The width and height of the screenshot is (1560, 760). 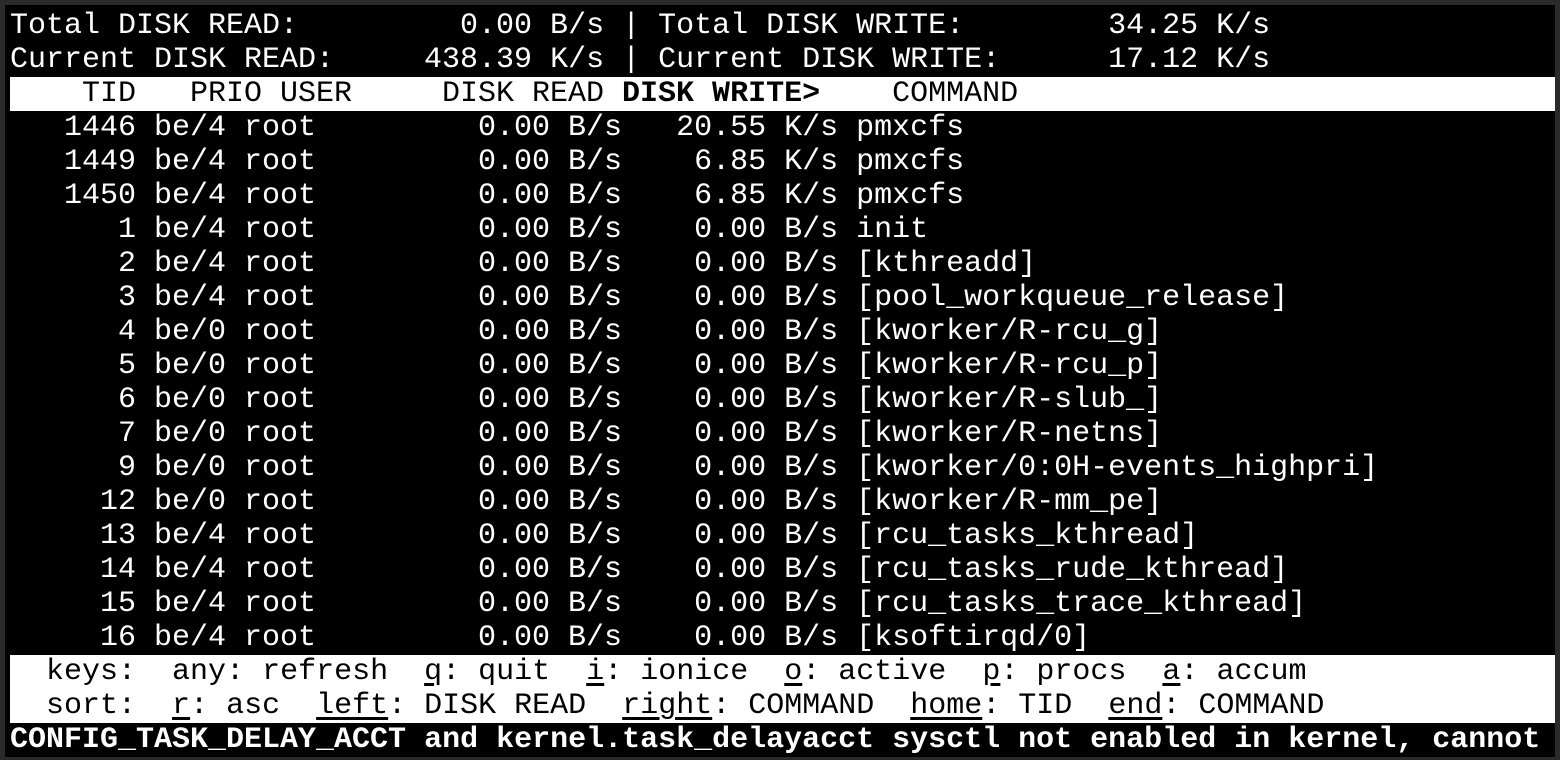 What do you see at coordinates (100, 196) in the screenshot?
I see `cell-tid: 1450` at bounding box center [100, 196].